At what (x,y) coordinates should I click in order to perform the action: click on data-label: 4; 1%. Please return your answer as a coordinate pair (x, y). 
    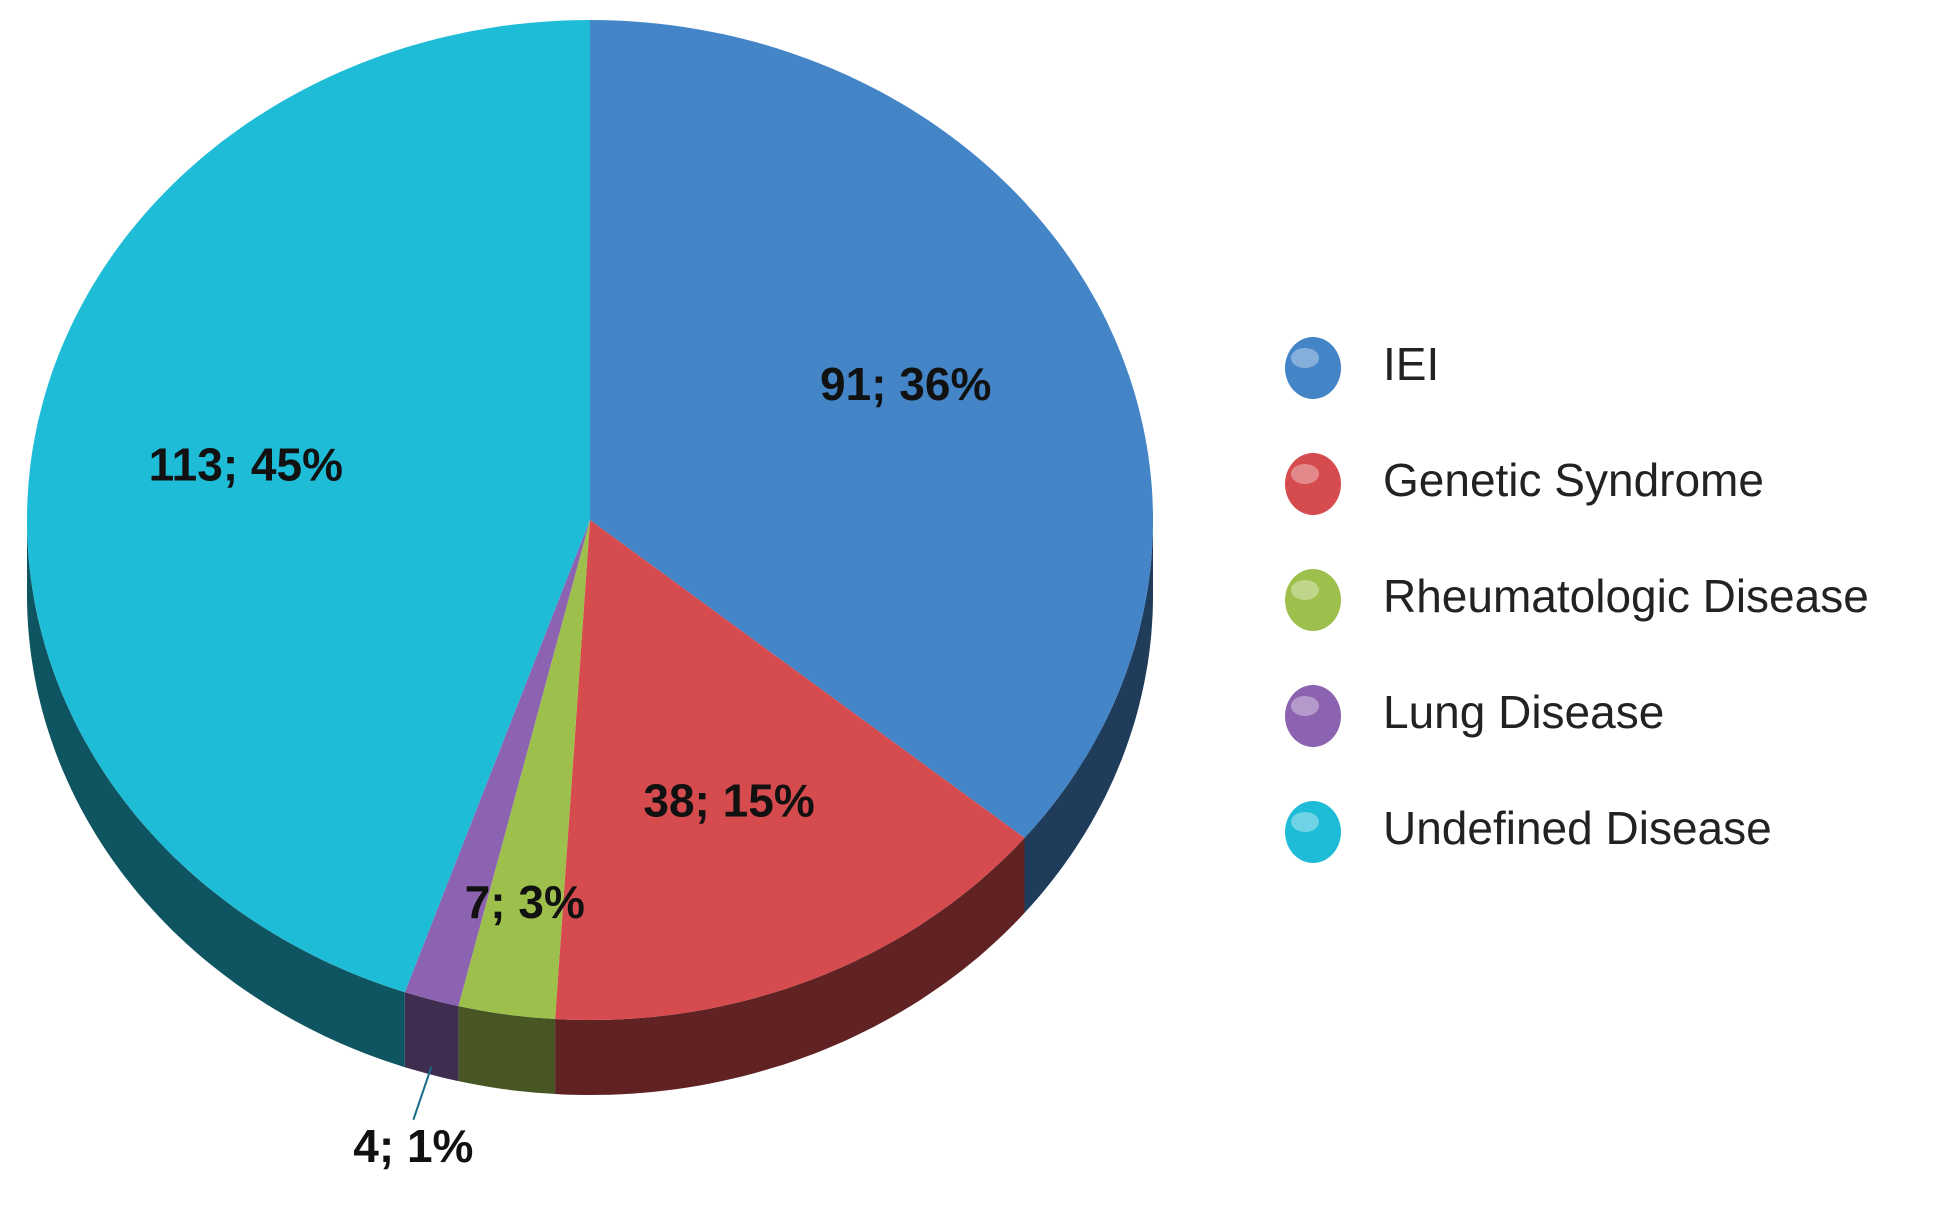
    Looking at the image, I should click on (413, 1146).